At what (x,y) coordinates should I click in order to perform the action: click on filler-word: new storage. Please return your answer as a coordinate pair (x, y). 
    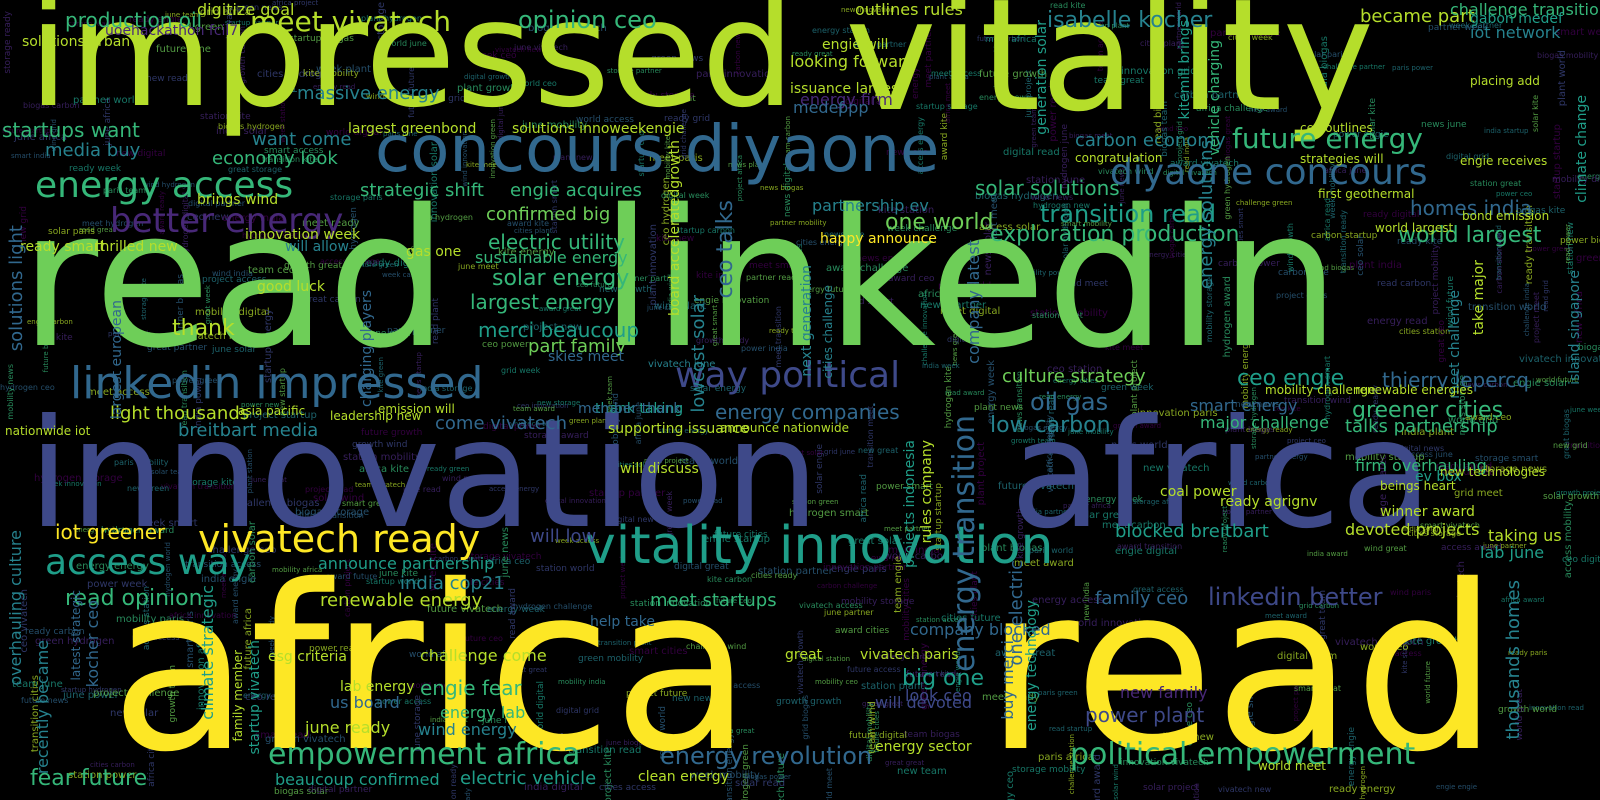
    Looking at the image, I should click on (559, 403).